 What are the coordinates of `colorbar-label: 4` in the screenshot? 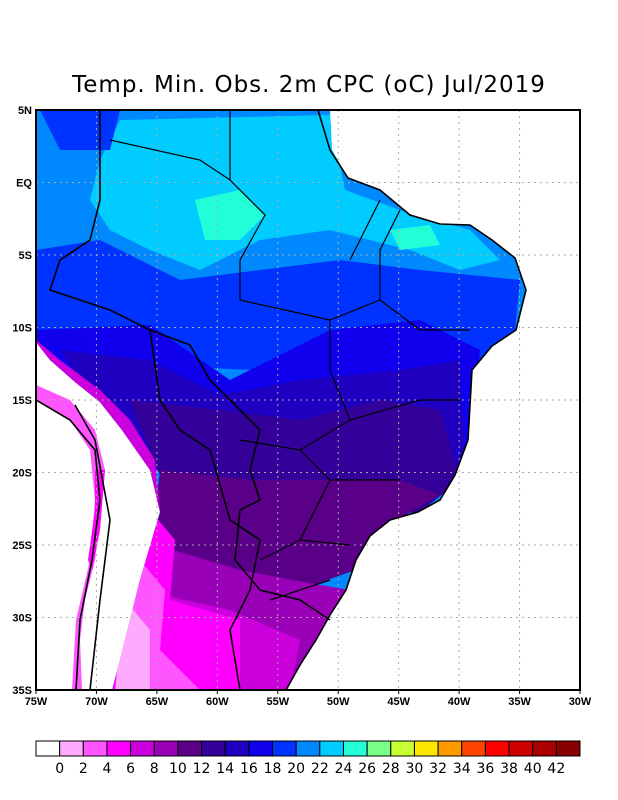 It's located at (106, 769).